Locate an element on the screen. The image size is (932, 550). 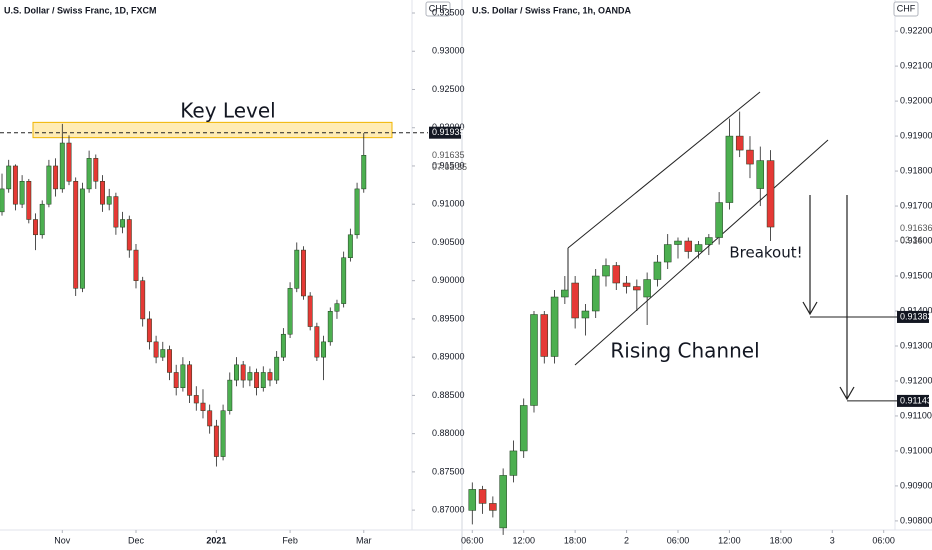
y-tick-label: 0.92200 is located at coordinates (916, 31).